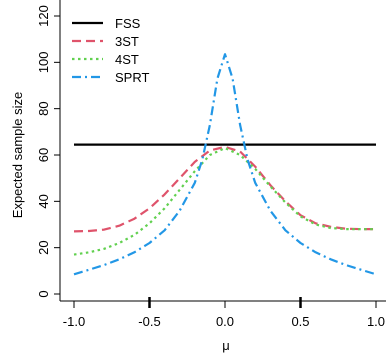  Describe the element at coordinates (149, 321) in the screenshot. I see `x-tick-label: -0.5` at that location.